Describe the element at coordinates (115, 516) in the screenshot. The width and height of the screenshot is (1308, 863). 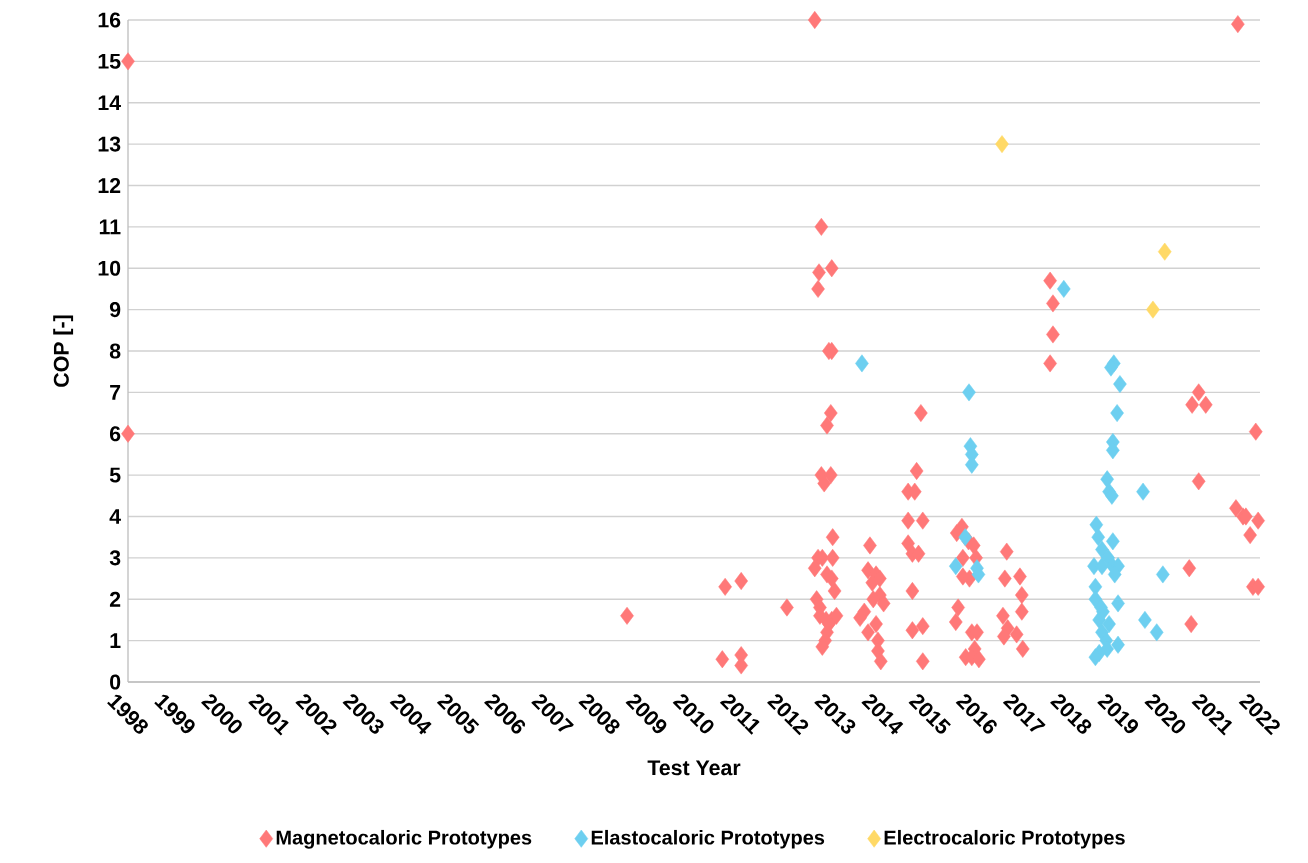
I see `y-tick-label: 4` at that location.